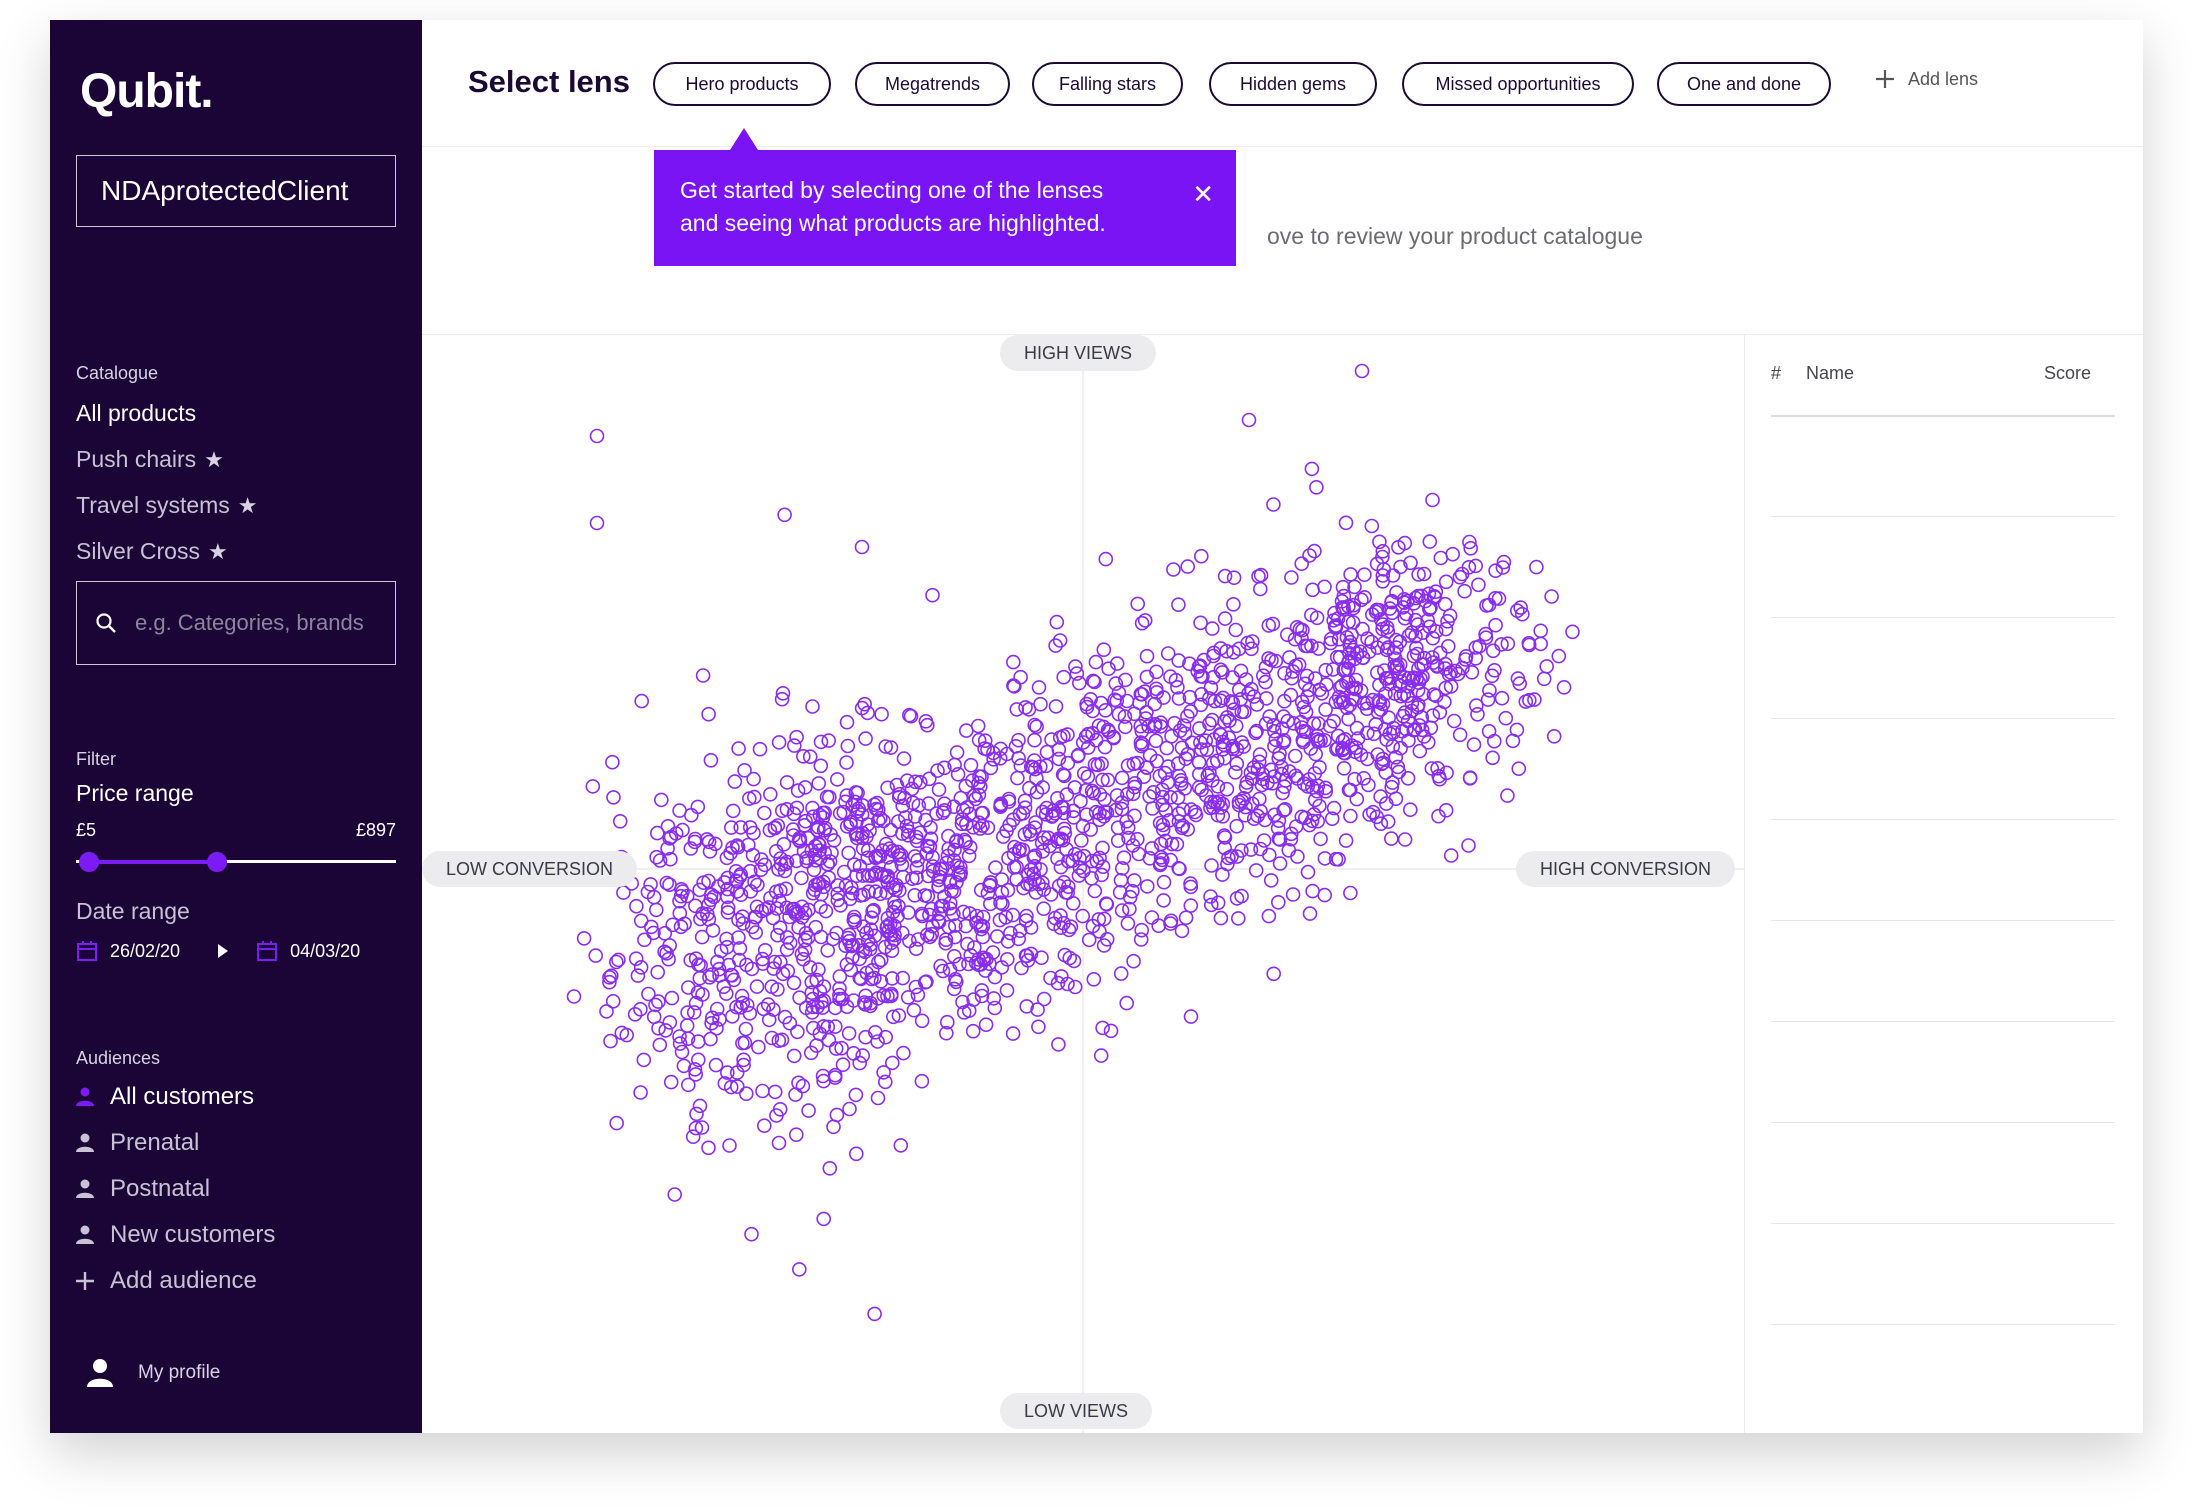 The width and height of the screenshot is (2192, 1511). I want to click on table-row, so click(1943, 718).